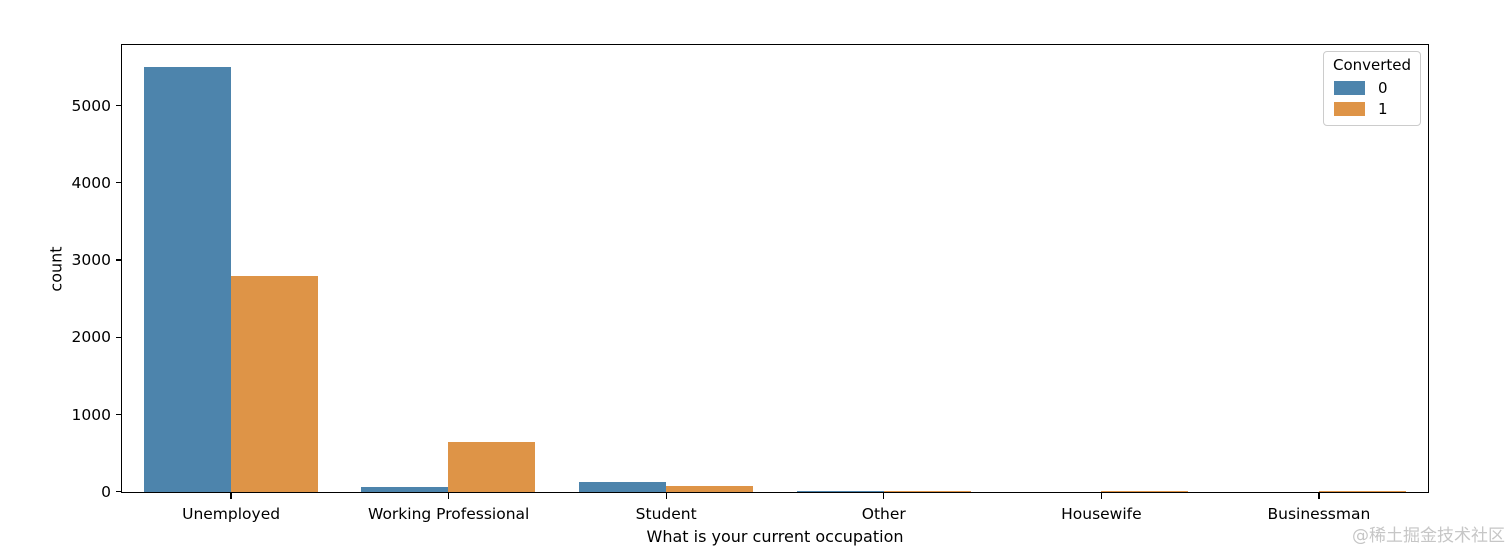 The height and width of the screenshot is (558, 1512). Describe the element at coordinates (1372, 108) in the screenshot. I see `legend-row-1: 1` at that location.